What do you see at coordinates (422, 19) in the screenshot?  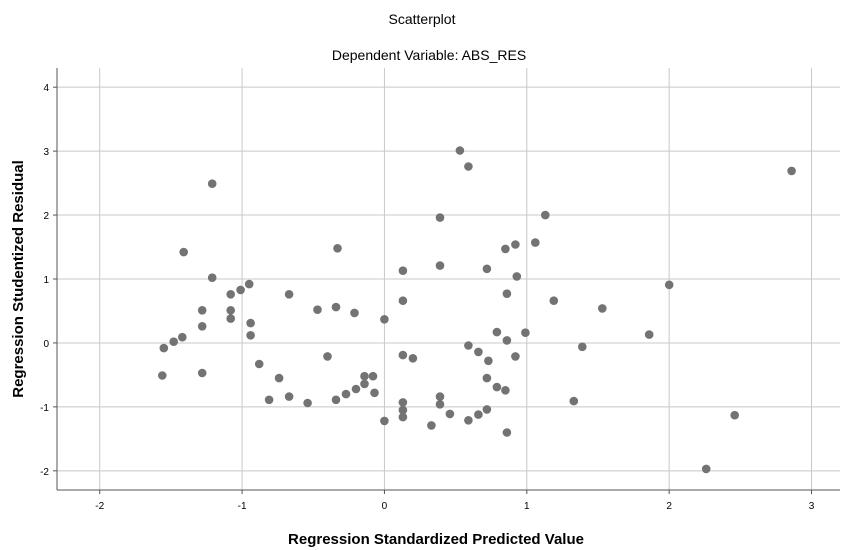 I see `chart-title: Scatterplot` at bounding box center [422, 19].